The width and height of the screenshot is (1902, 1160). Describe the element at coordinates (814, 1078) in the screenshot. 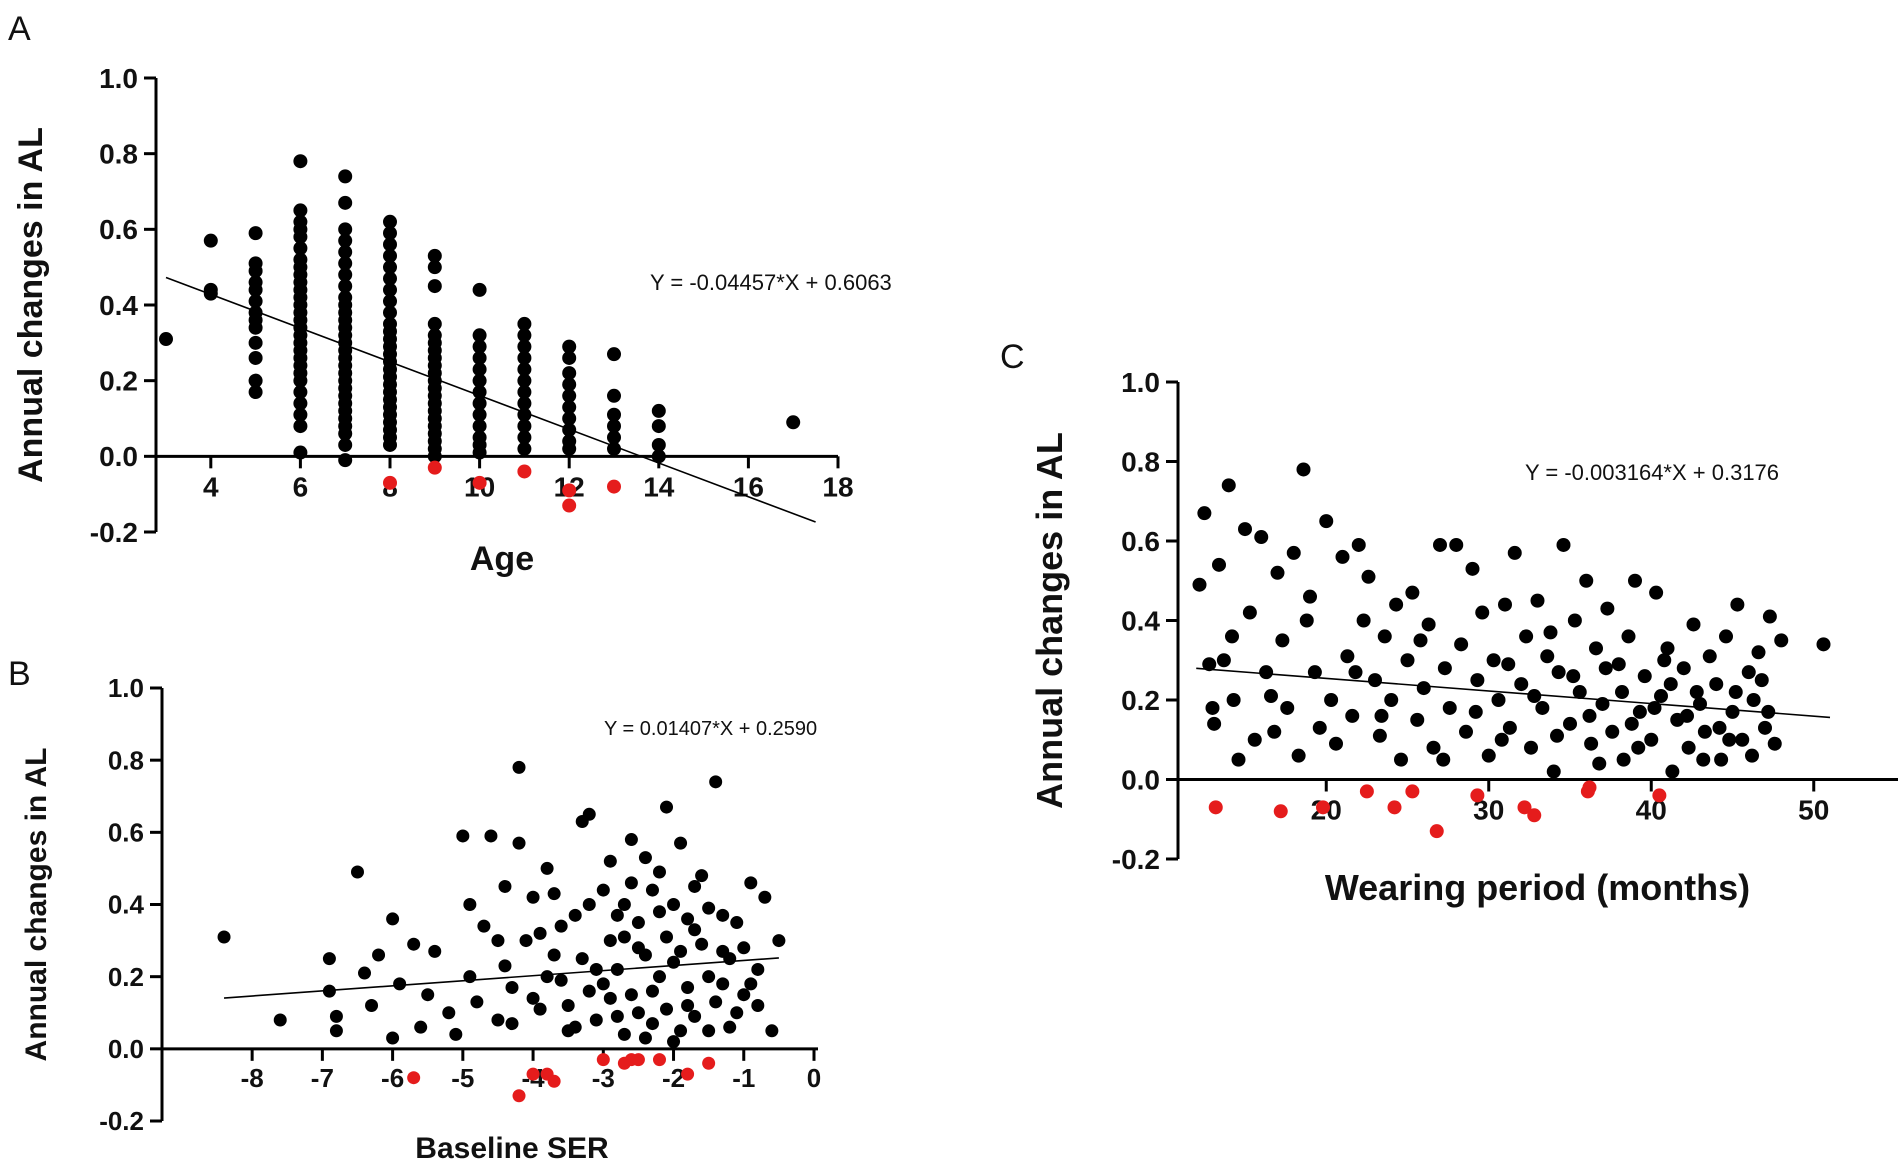

I see `x-tick-label: 0` at that location.